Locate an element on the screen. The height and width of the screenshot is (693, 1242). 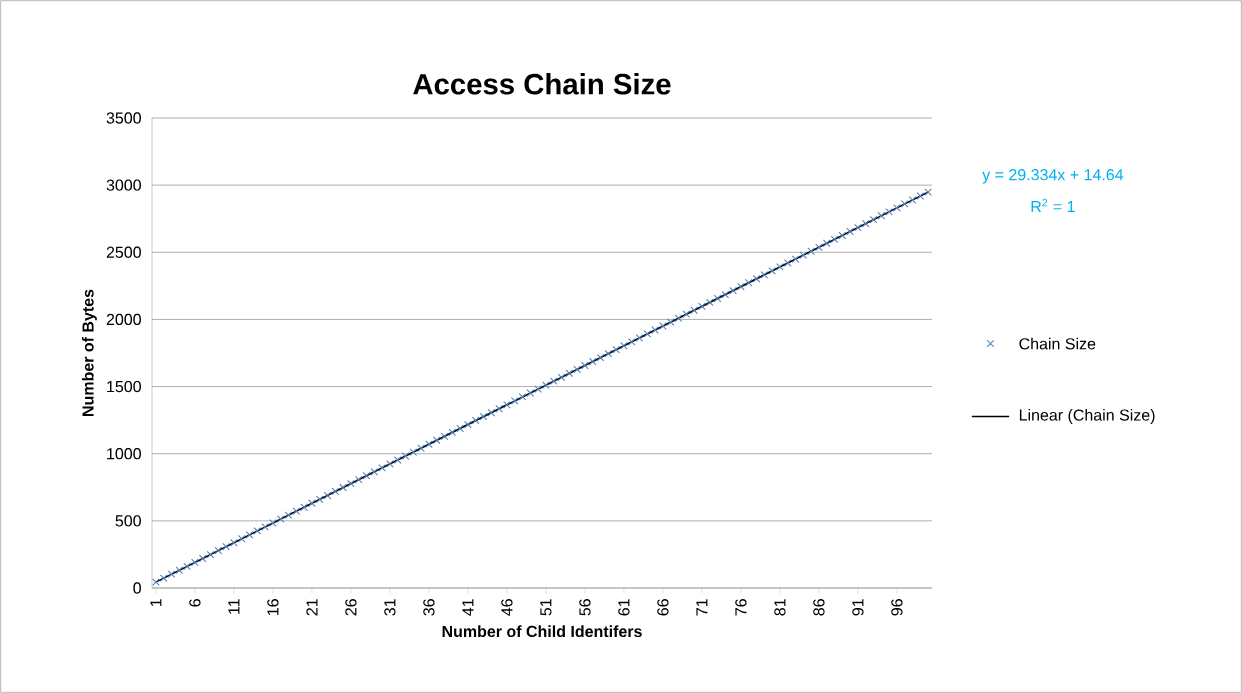
x-tick-label: 6 is located at coordinates (195, 603).